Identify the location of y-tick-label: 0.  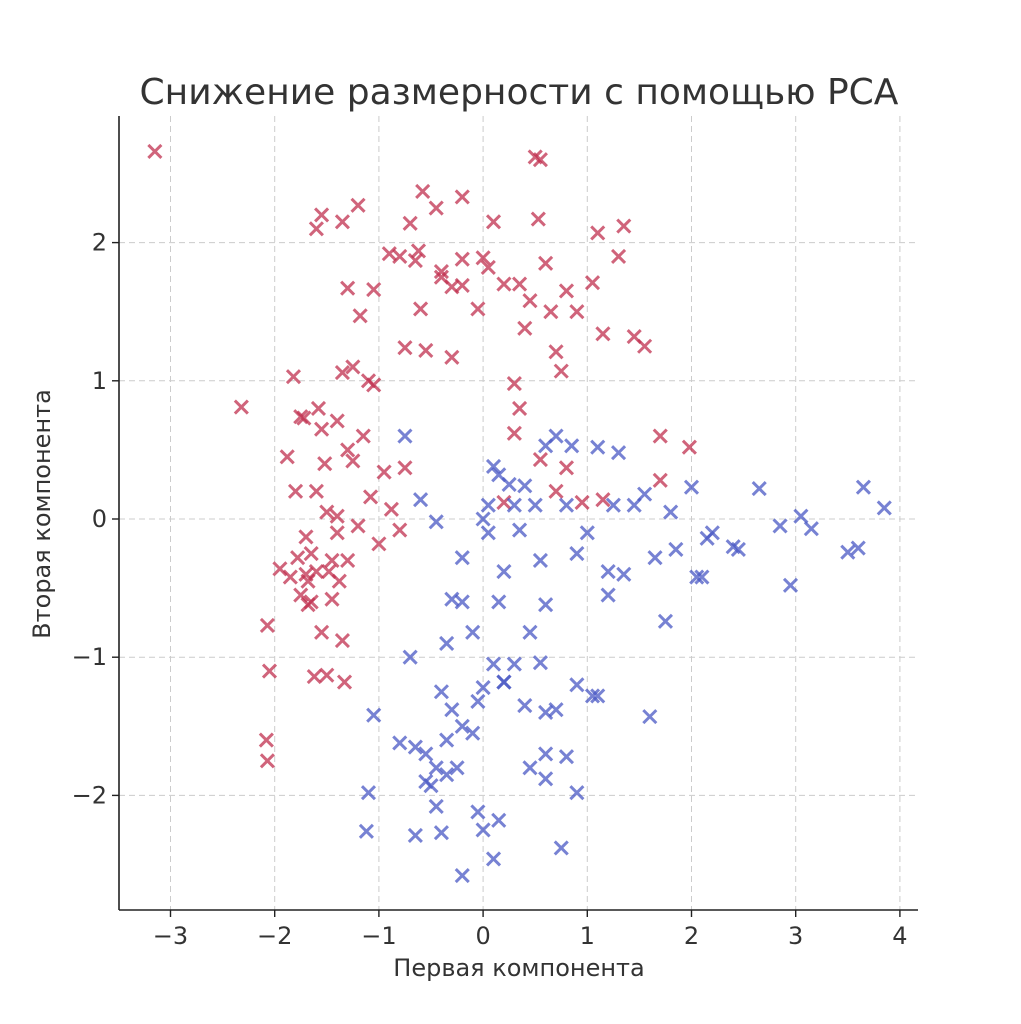
(99, 519).